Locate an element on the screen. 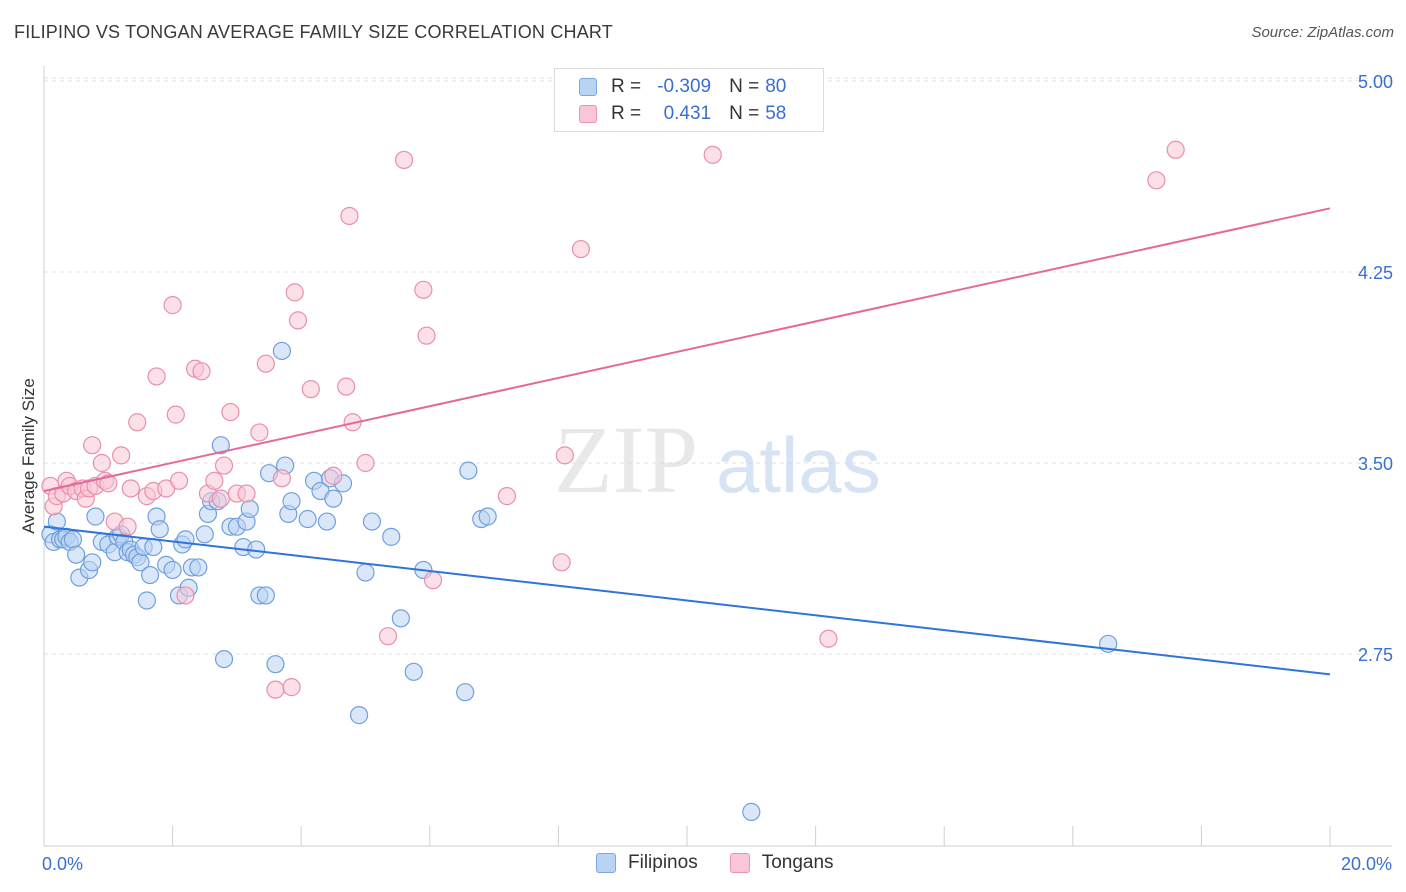 This screenshot has height=892, width=1406. legend-label-filipinos: Filipinos is located at coordinates (663, 862).